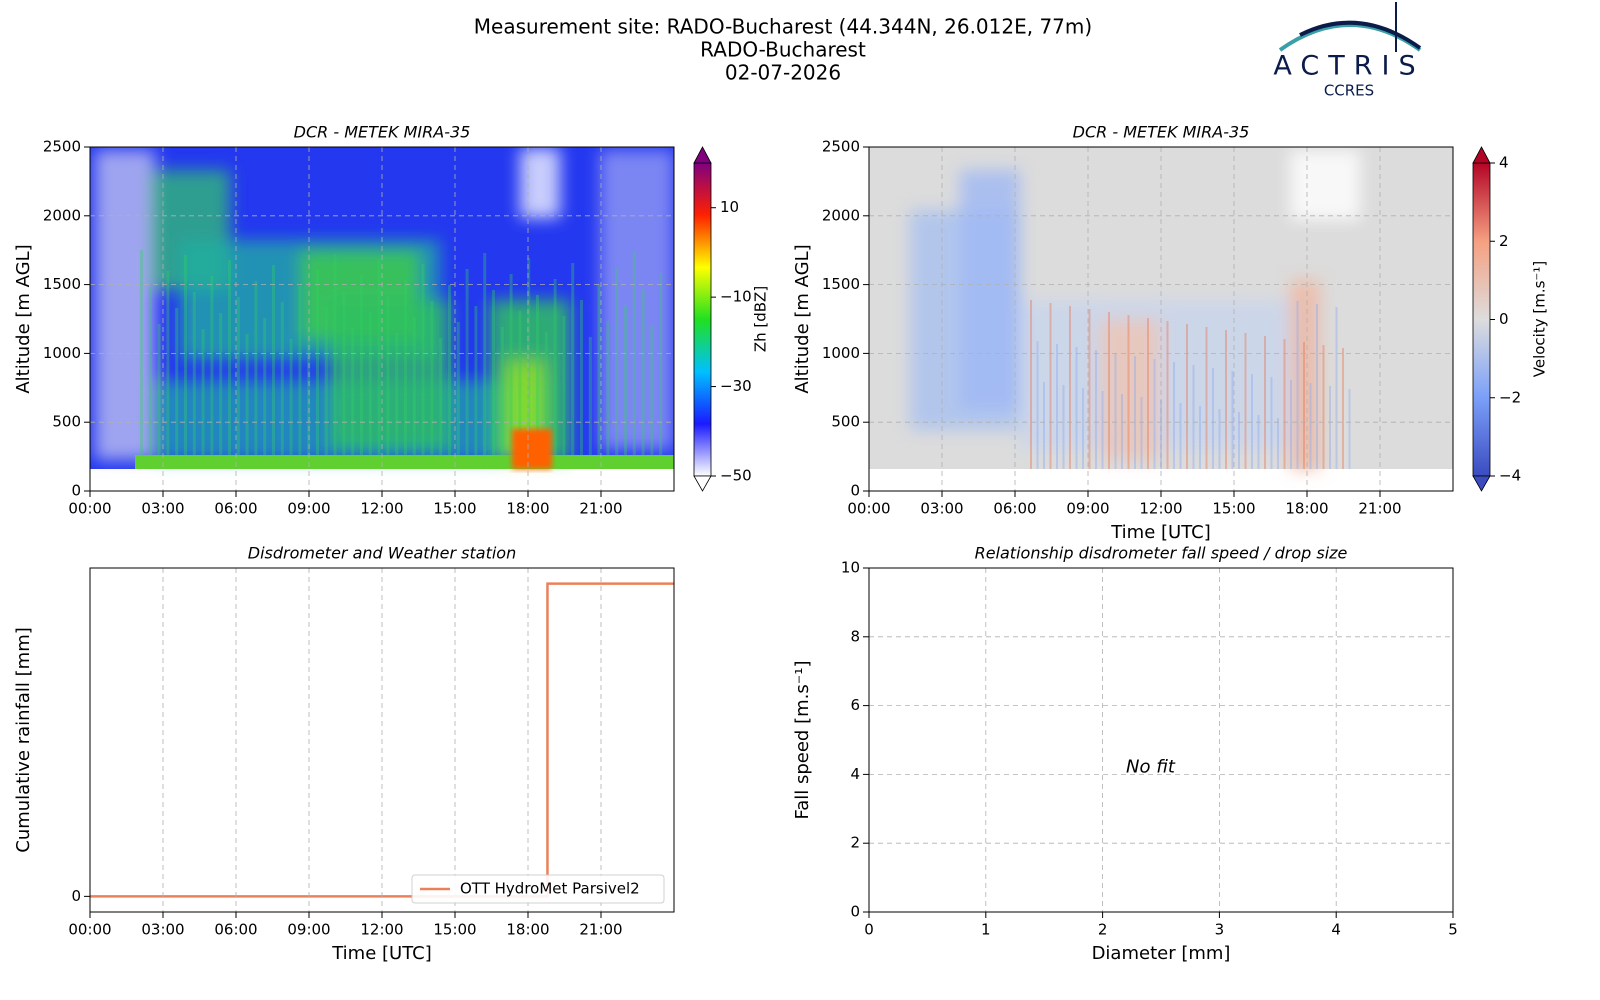 The height and width of the screenshot is (1000, 1600). Describe the element at coordinates (550, 889) in the screenshot. I see `legend-label: OTT HydroMet Parsivel2` at that location.